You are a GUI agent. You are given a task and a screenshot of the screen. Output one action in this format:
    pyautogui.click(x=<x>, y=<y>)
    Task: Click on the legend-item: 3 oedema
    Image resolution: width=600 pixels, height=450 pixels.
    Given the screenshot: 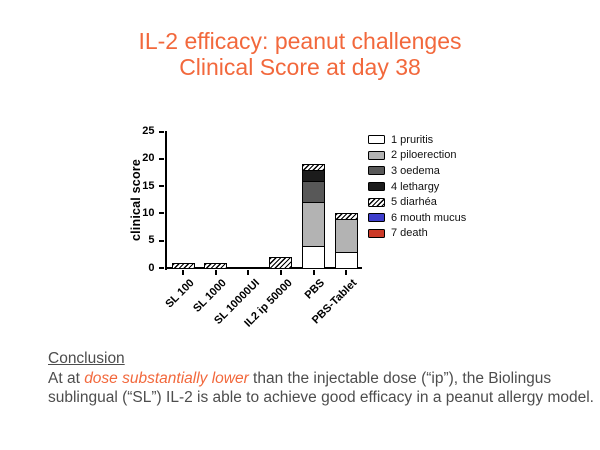 What is the action you would take?
    pyautogui.click(x=417, y=171)
    